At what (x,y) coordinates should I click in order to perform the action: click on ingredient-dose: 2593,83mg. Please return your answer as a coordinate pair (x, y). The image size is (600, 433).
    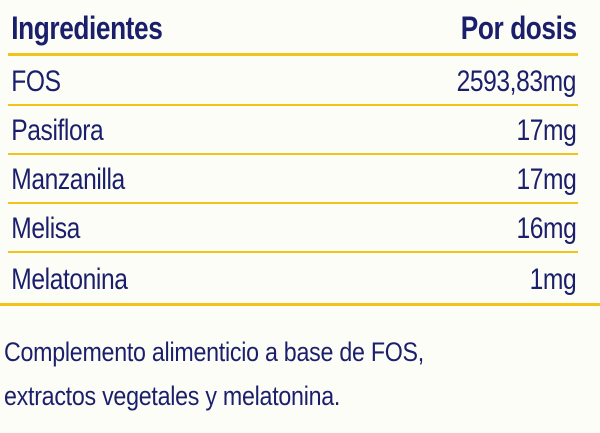
    Looking at the image, I should click on (516, 81).